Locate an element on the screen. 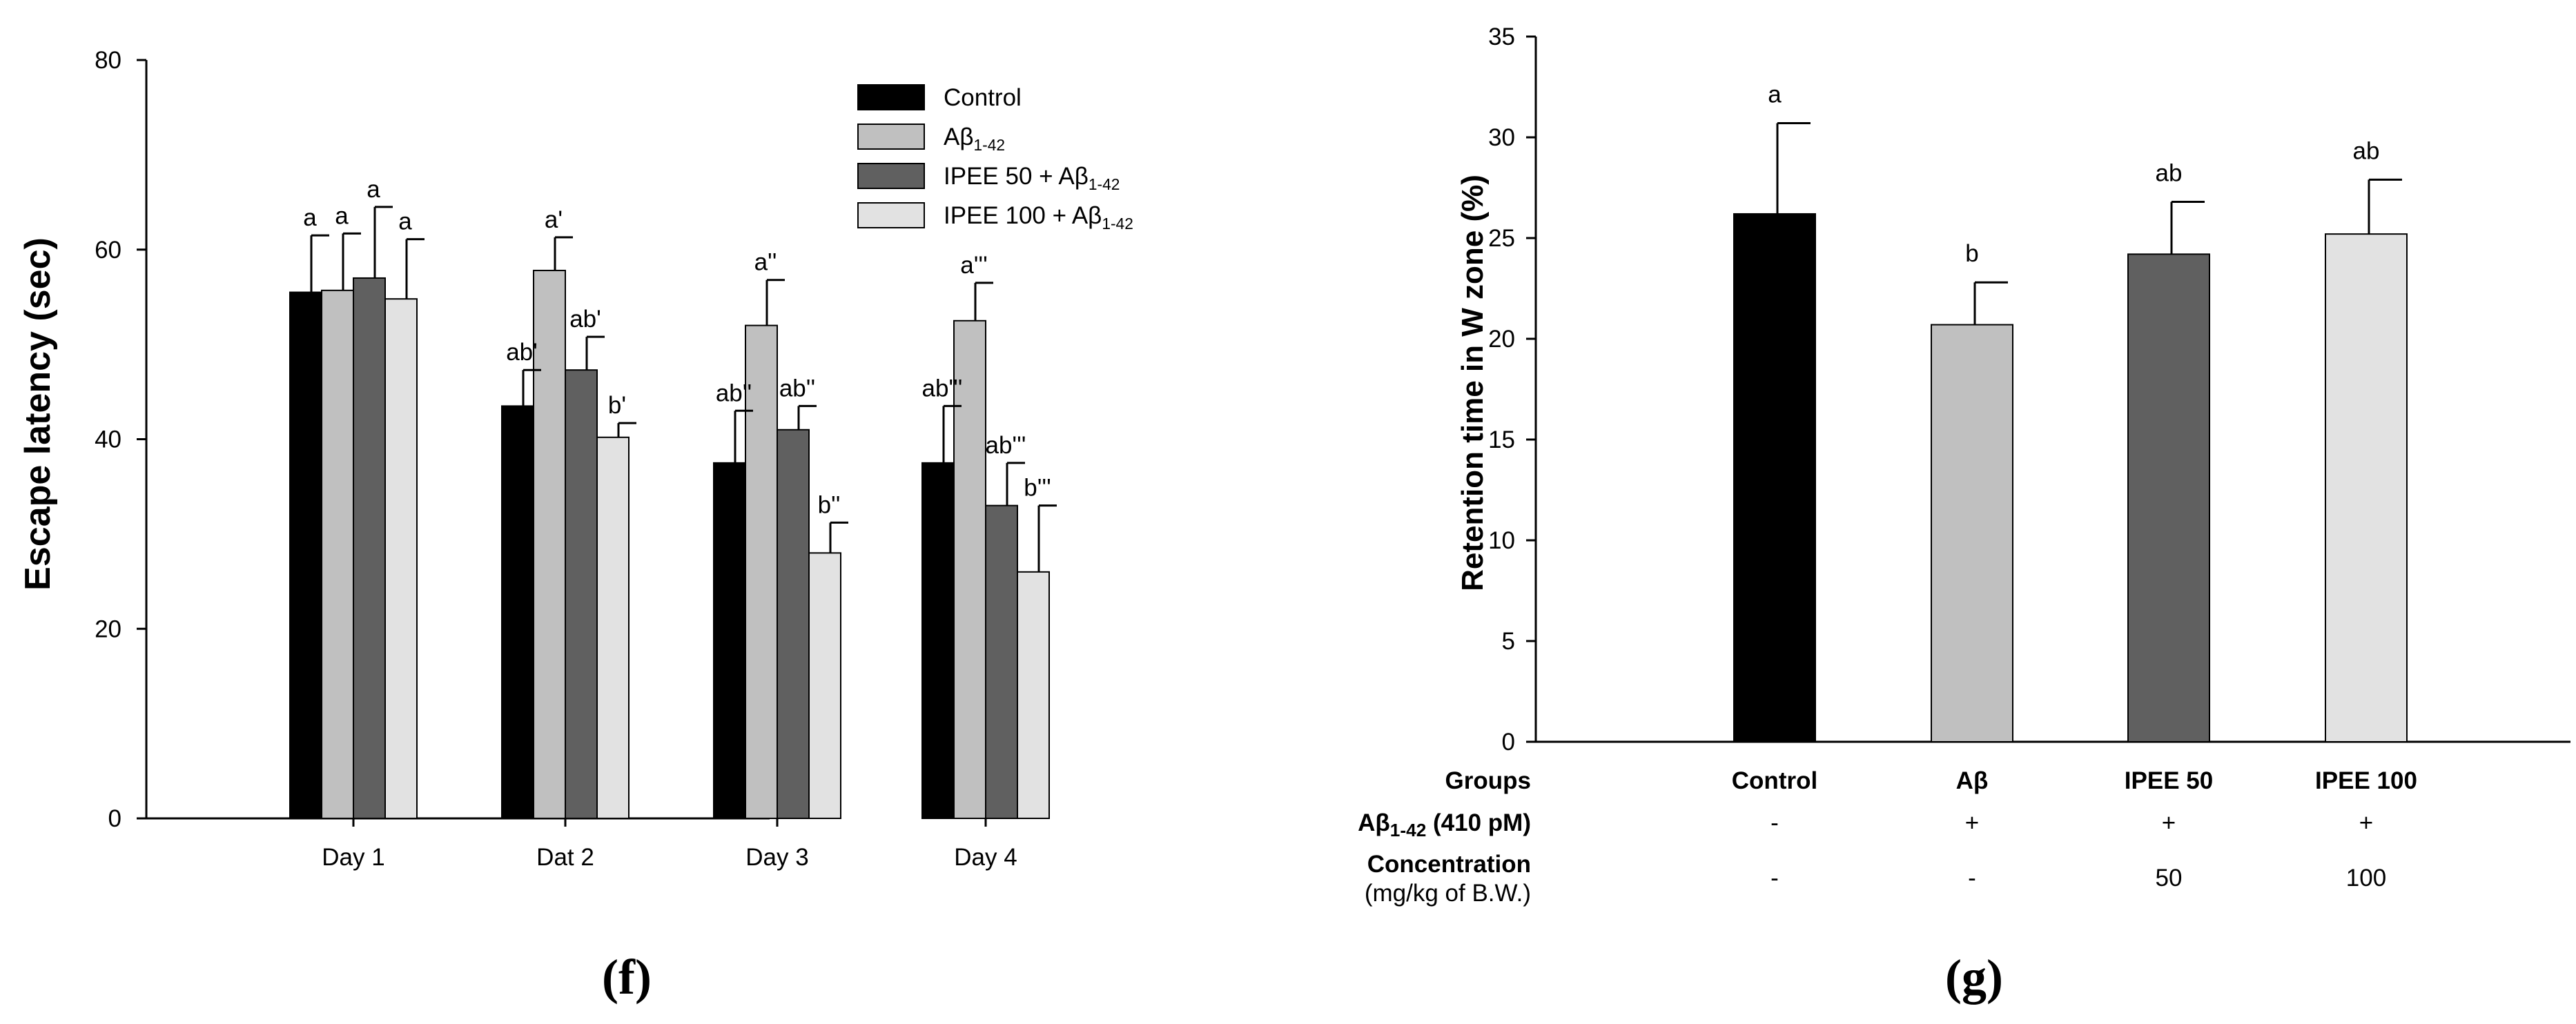 Image resolution: width=2576 pixels, height=1024 pixels. legend-entry-label: Control is located at coordinates (983, 97).